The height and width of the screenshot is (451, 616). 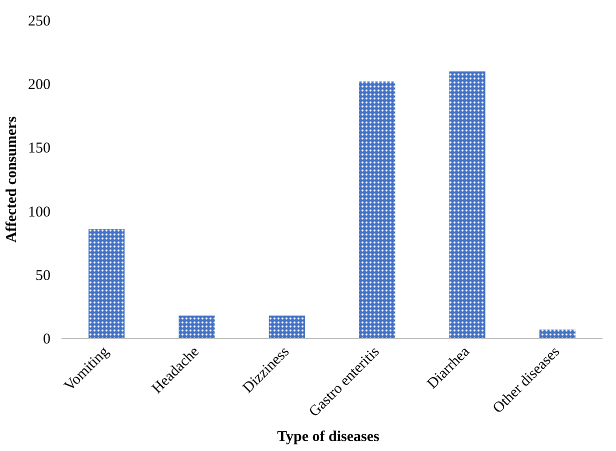 I want to click on y-axis-title: Affected consumers, so click(x=12, y=179).